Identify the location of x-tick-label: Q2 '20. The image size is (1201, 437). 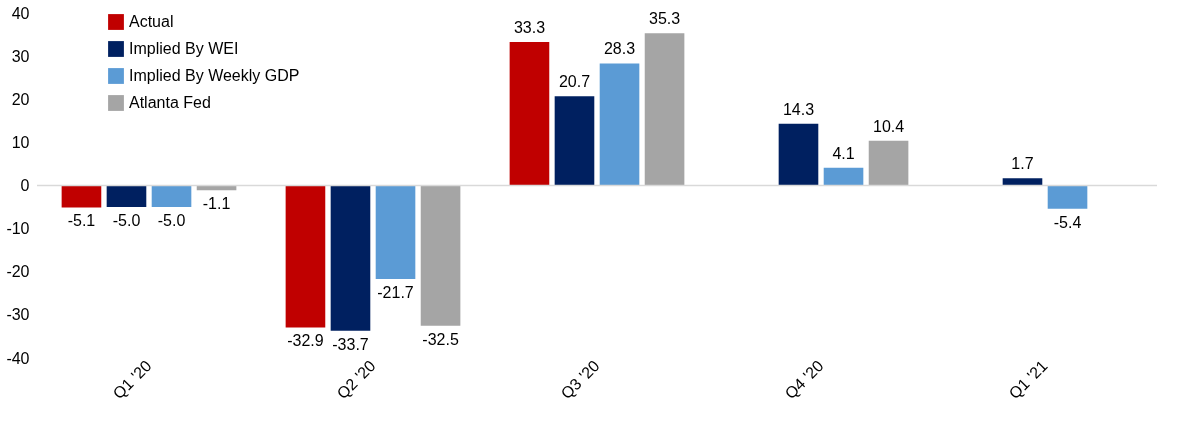
(356, 380).